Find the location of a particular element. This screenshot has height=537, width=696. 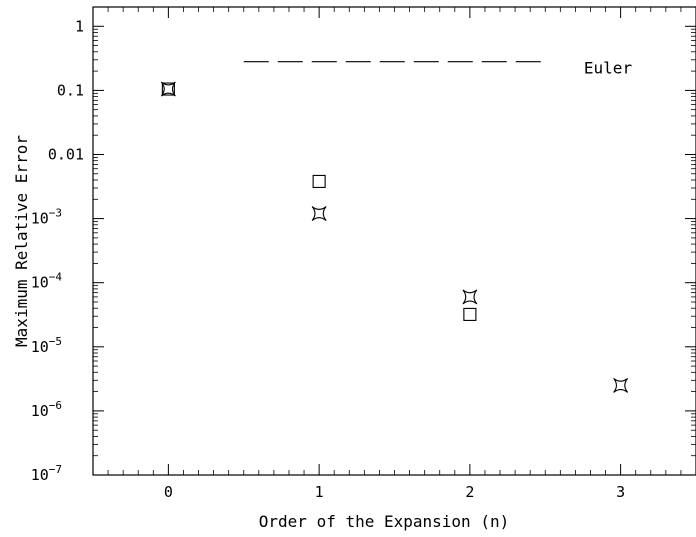

y-tick-exponent: −3 is located at coordinates (55, 213).